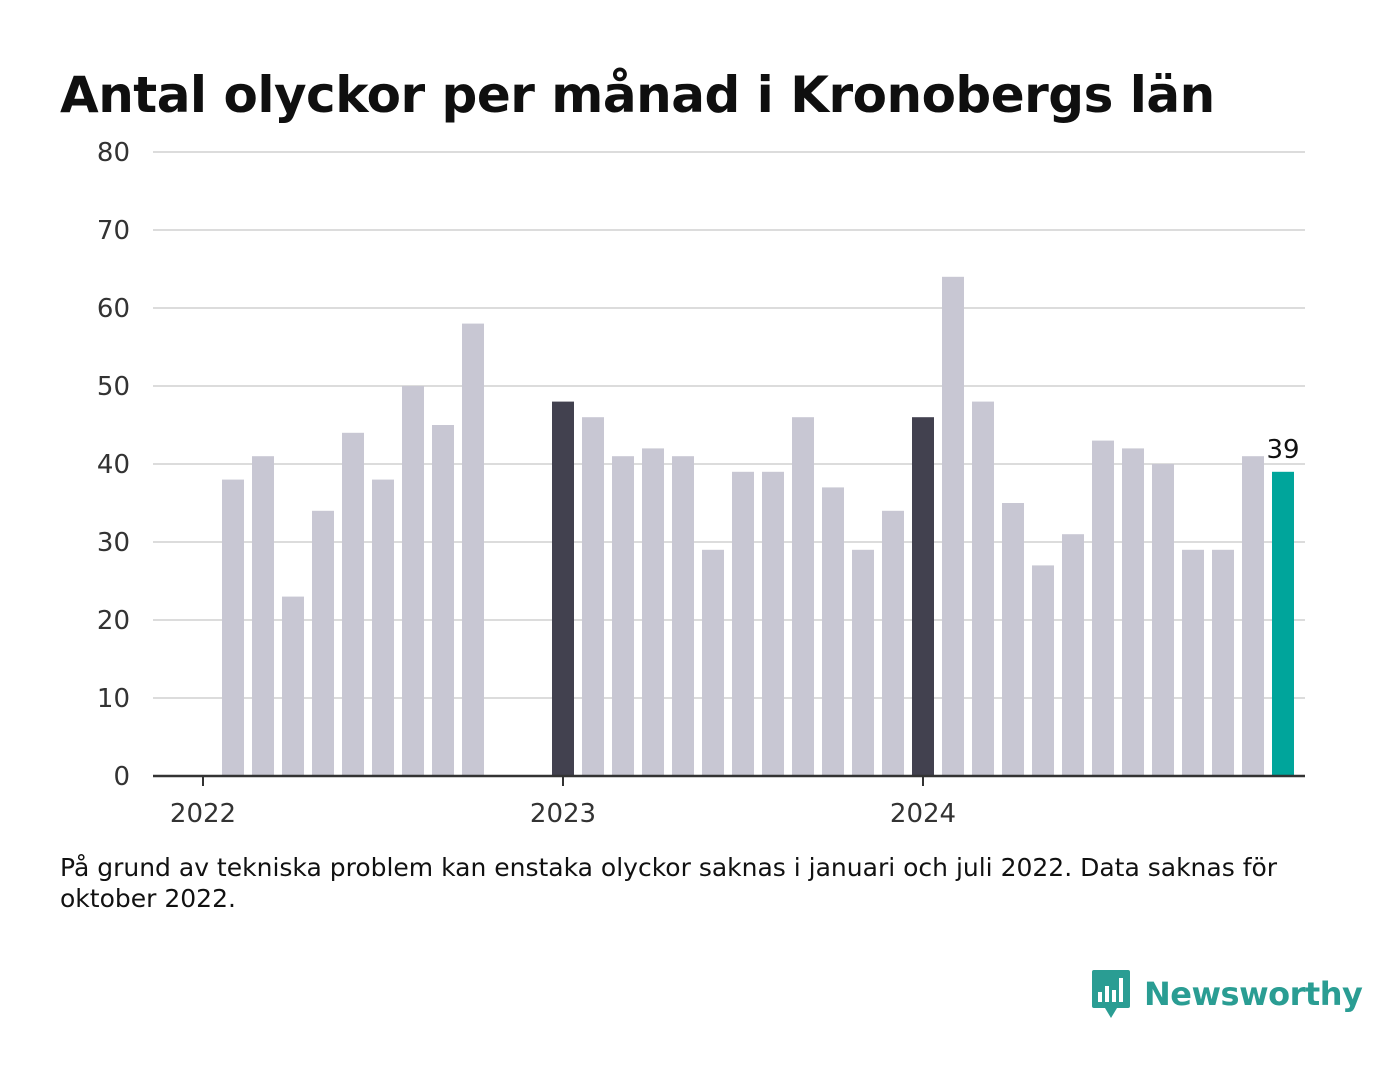 This screenshot has height=1080, width=1400. Describe the element at coordinates (113, 465) in the screenshot. I see `y-tick-label: 40` at that location.